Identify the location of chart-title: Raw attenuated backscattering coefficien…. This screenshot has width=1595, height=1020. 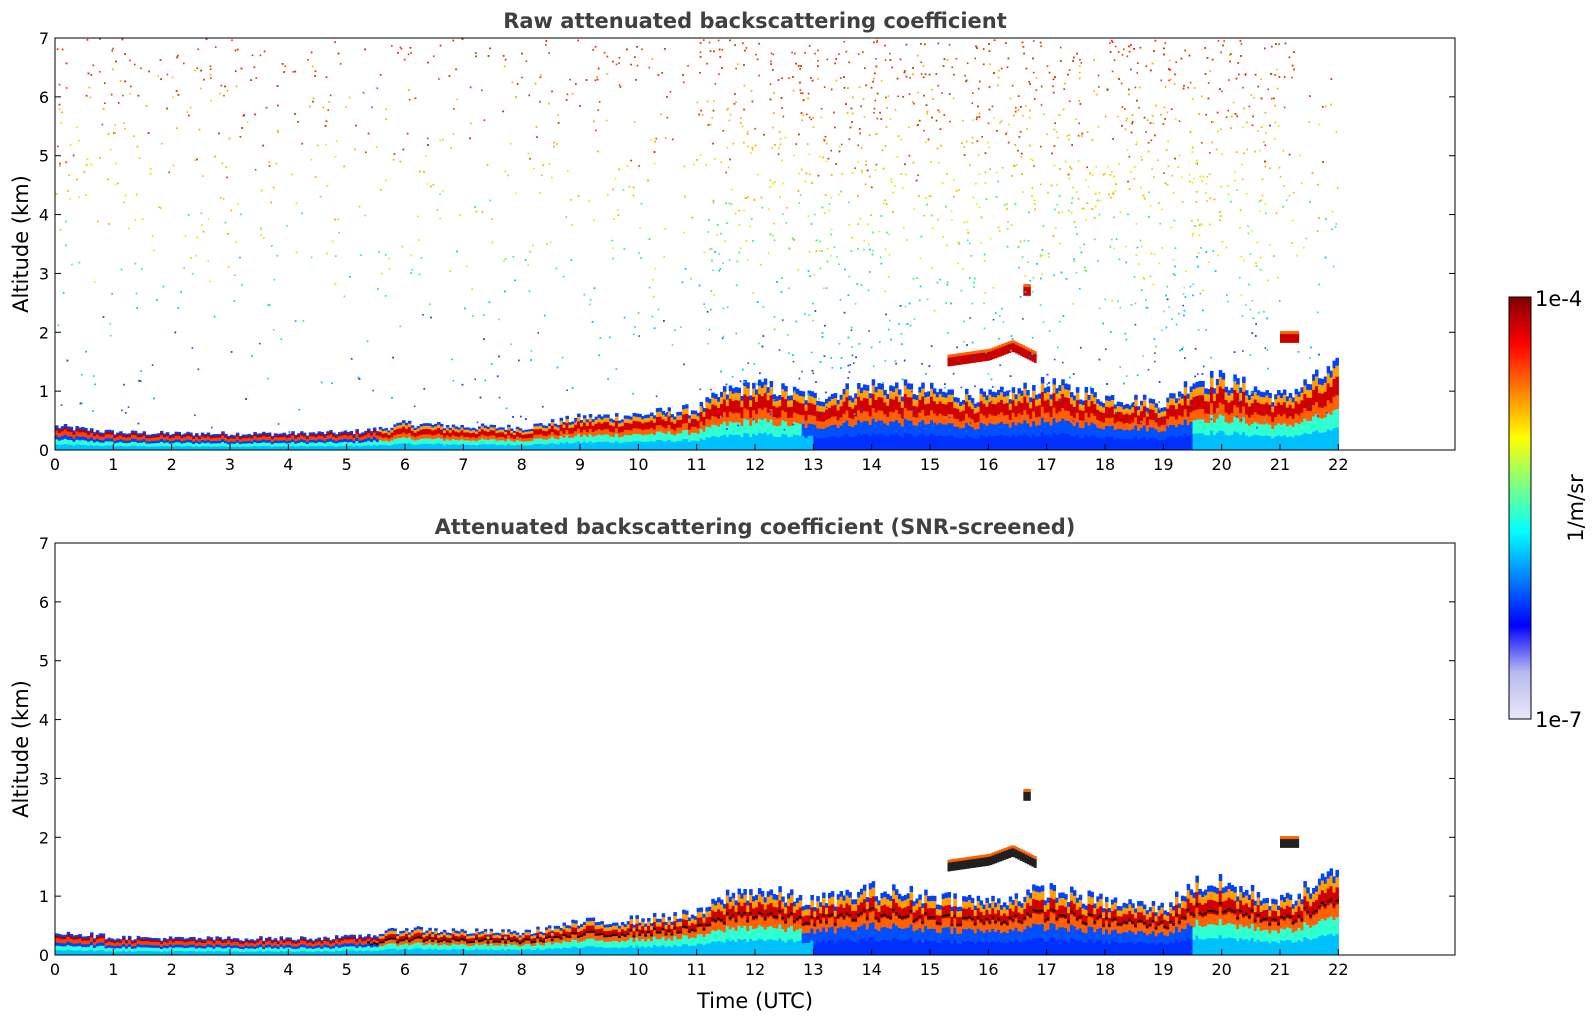
(755, 21).